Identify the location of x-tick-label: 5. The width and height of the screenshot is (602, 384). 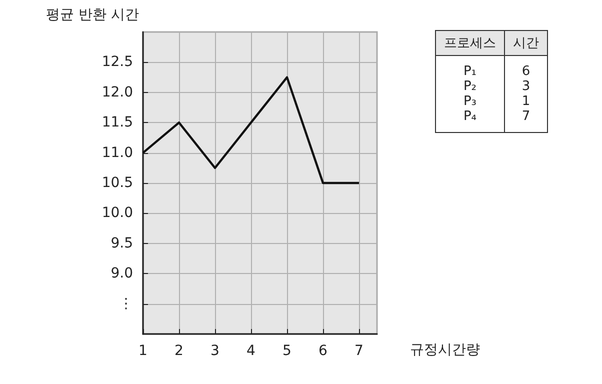
(287, 351).